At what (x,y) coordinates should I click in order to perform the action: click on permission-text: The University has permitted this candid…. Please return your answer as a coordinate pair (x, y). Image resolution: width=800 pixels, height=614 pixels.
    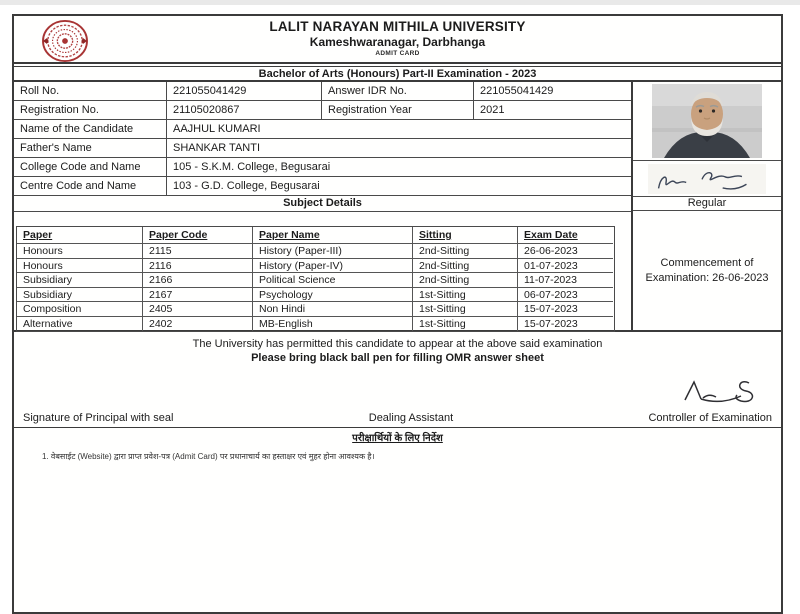
    Looking at the image, I should click on (397, 344).